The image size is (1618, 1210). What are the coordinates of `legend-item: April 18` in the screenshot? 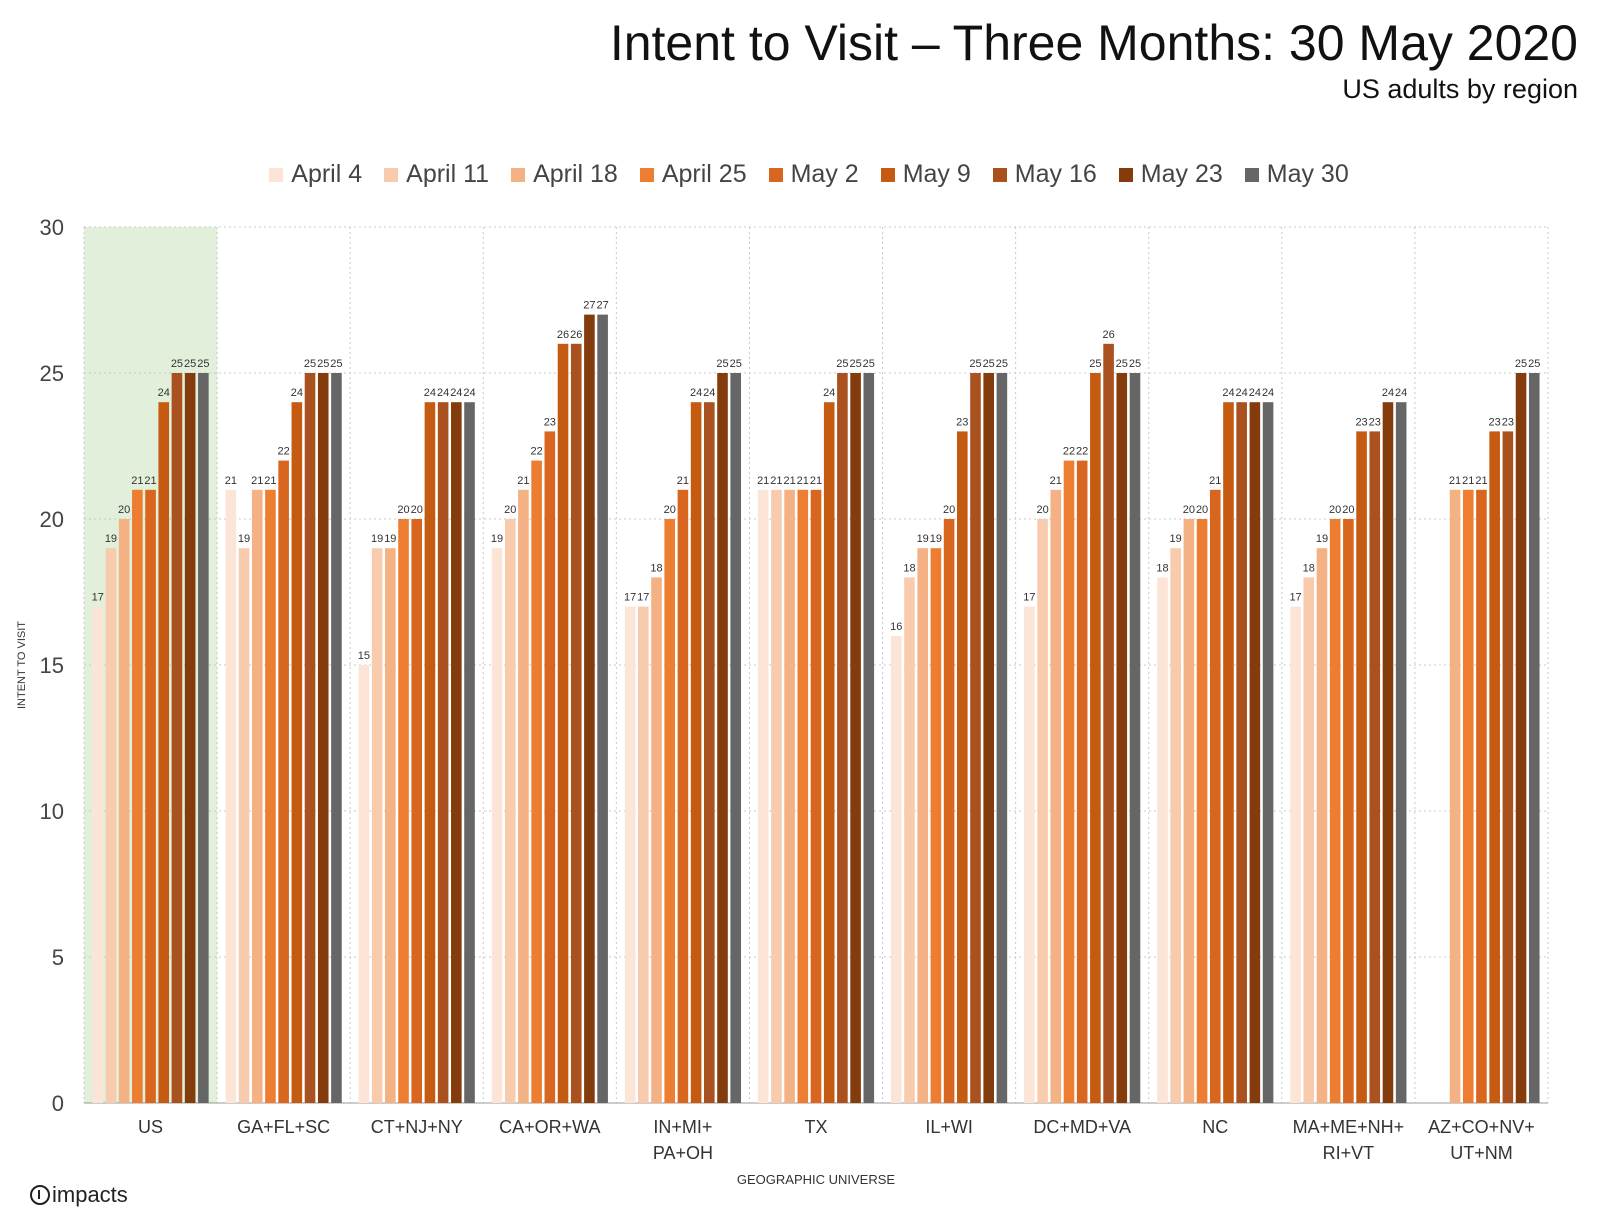 It's located at (564, 174).